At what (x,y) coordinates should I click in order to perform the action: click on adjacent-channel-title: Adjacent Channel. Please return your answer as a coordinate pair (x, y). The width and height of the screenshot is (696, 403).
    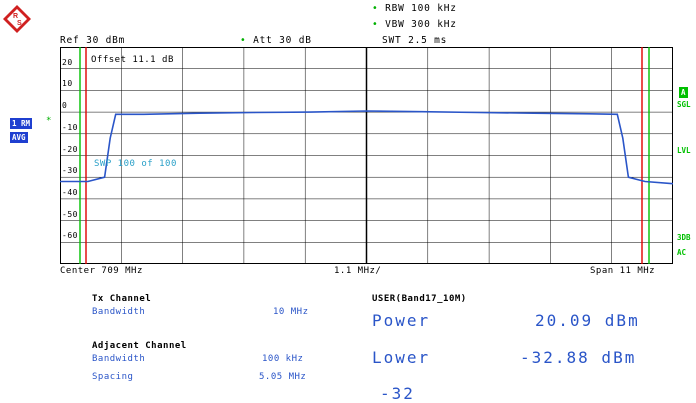
    Looking at the image, I should click on (139, 346).